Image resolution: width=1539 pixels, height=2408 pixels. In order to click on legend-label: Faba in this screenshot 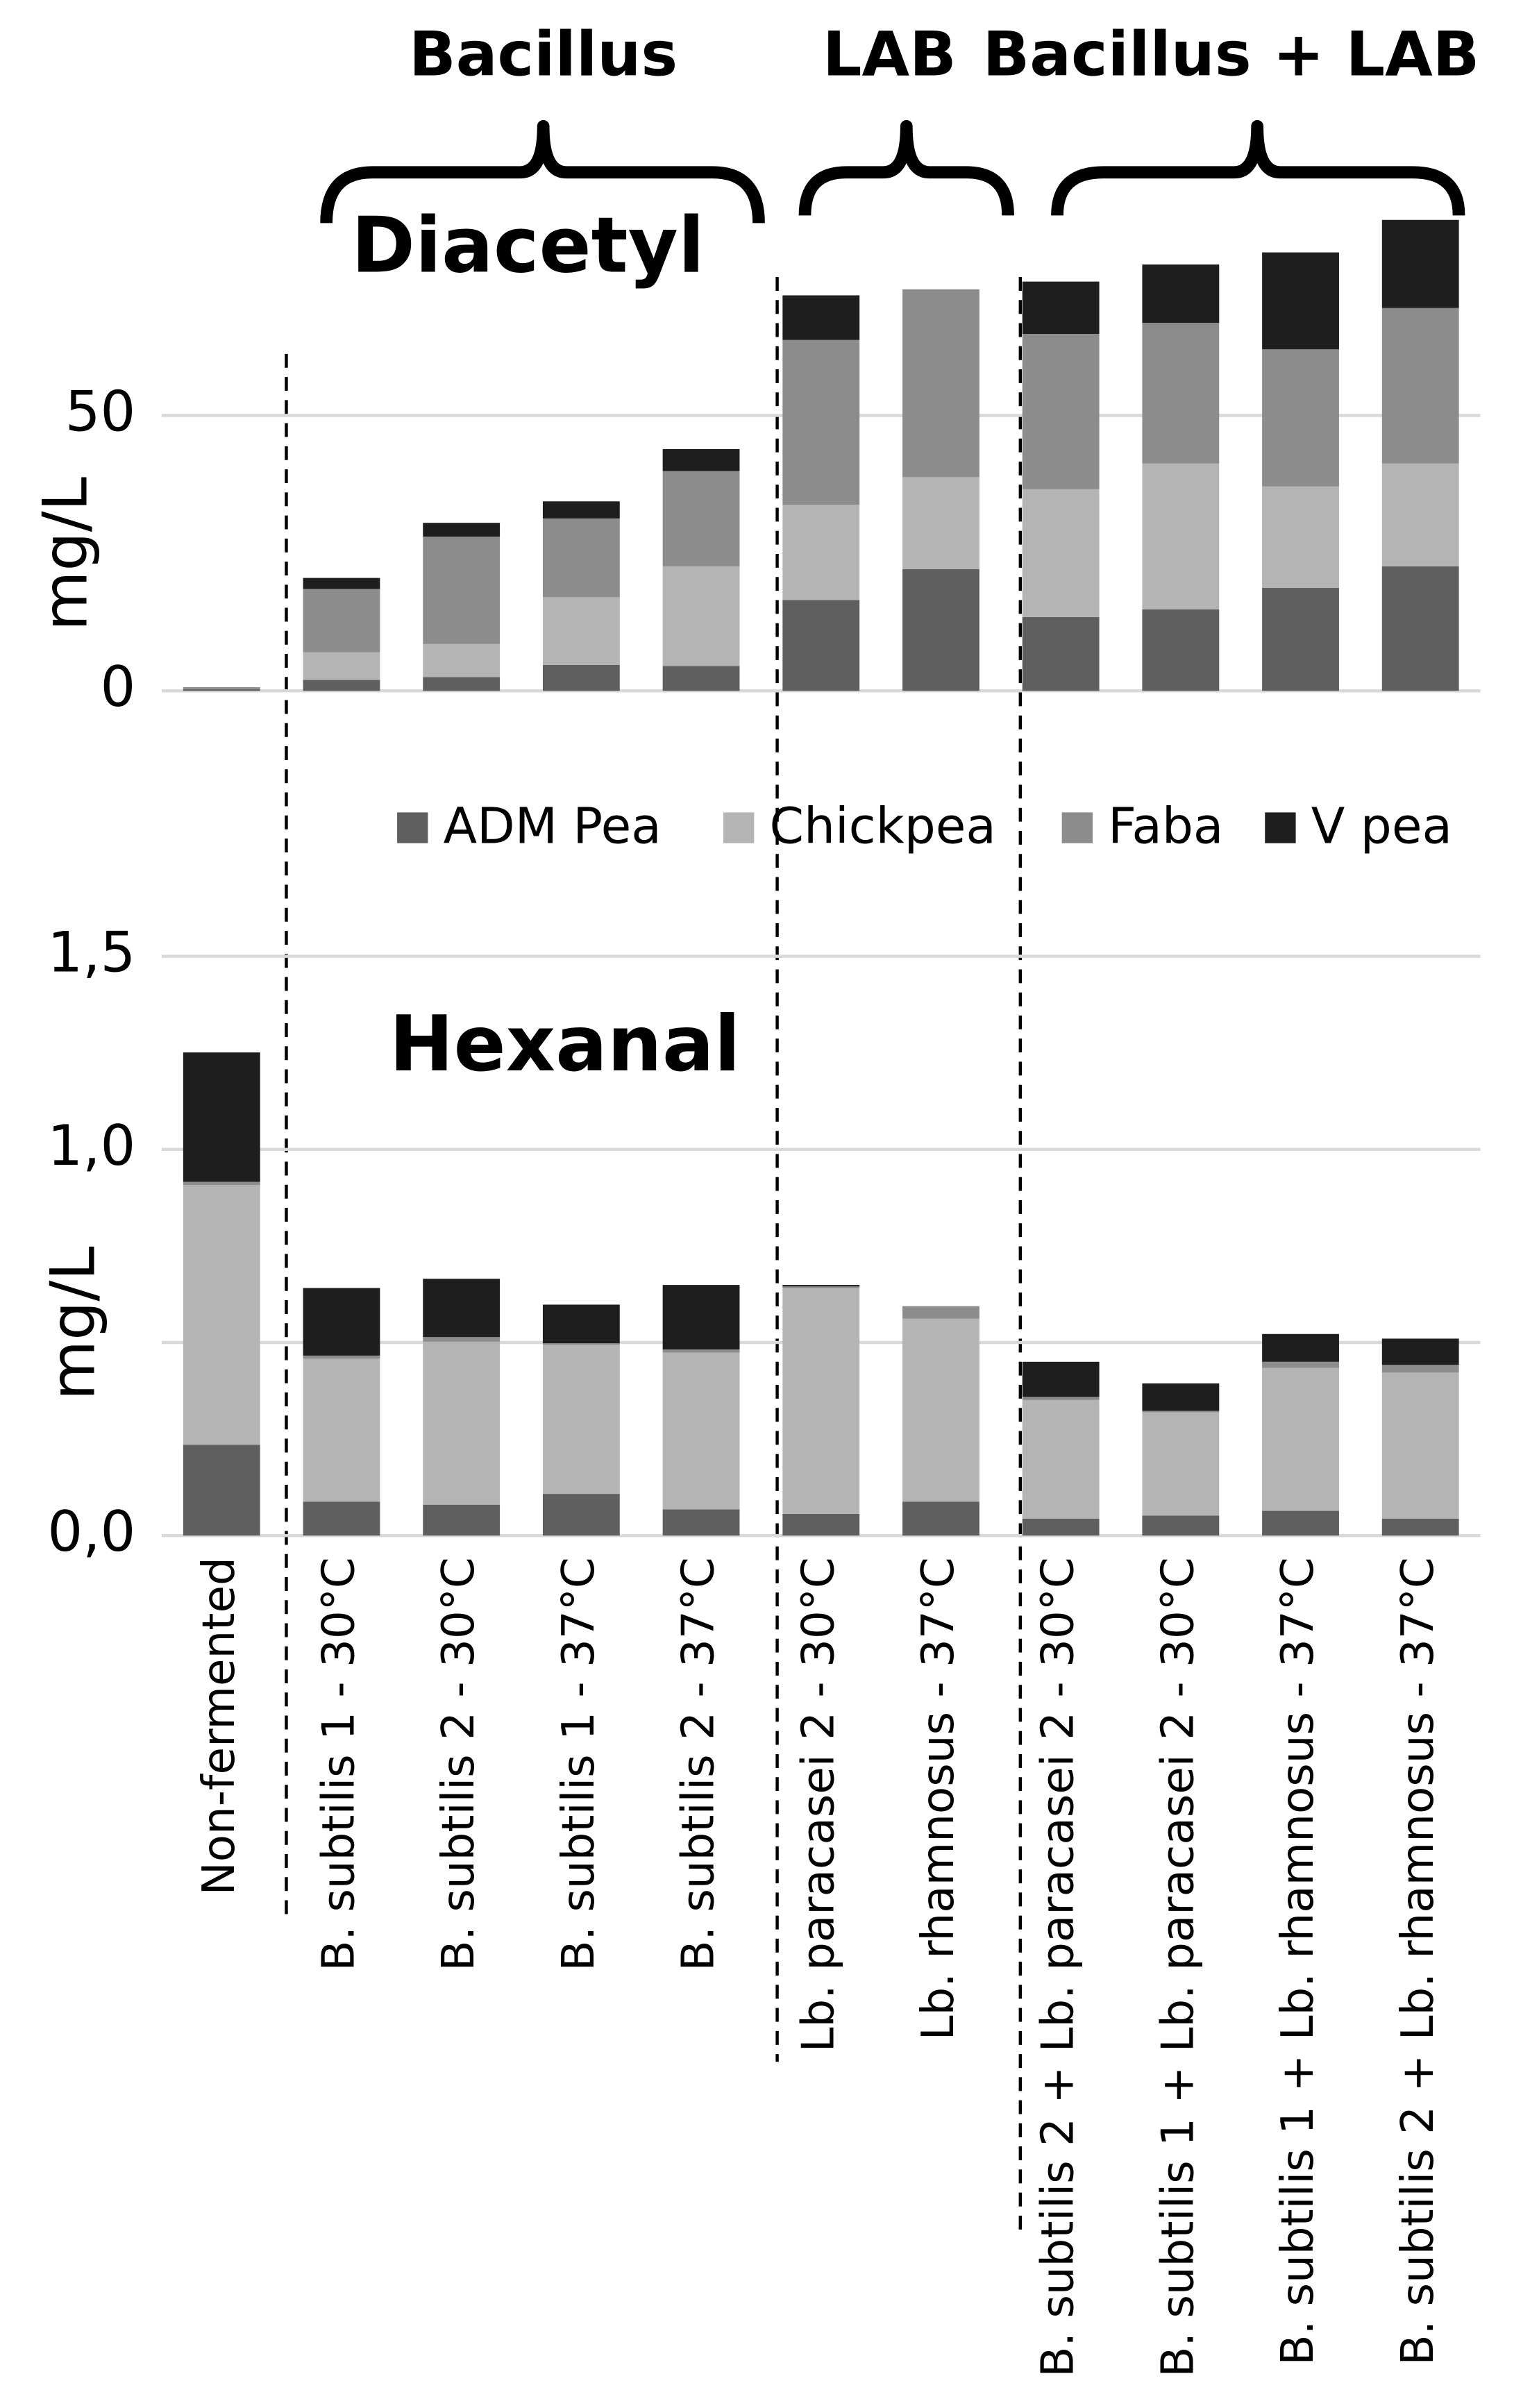, I will do `click(1166, 825)`.